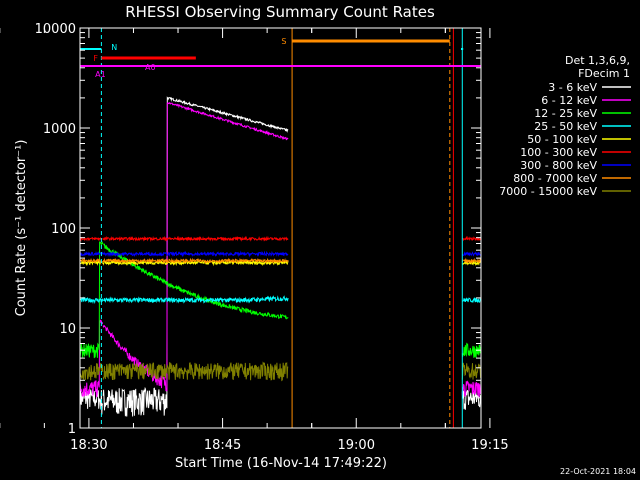  Describe the element at coordinates (114, 47) in the screenshot. I see `flag-label-n: N` at that location.